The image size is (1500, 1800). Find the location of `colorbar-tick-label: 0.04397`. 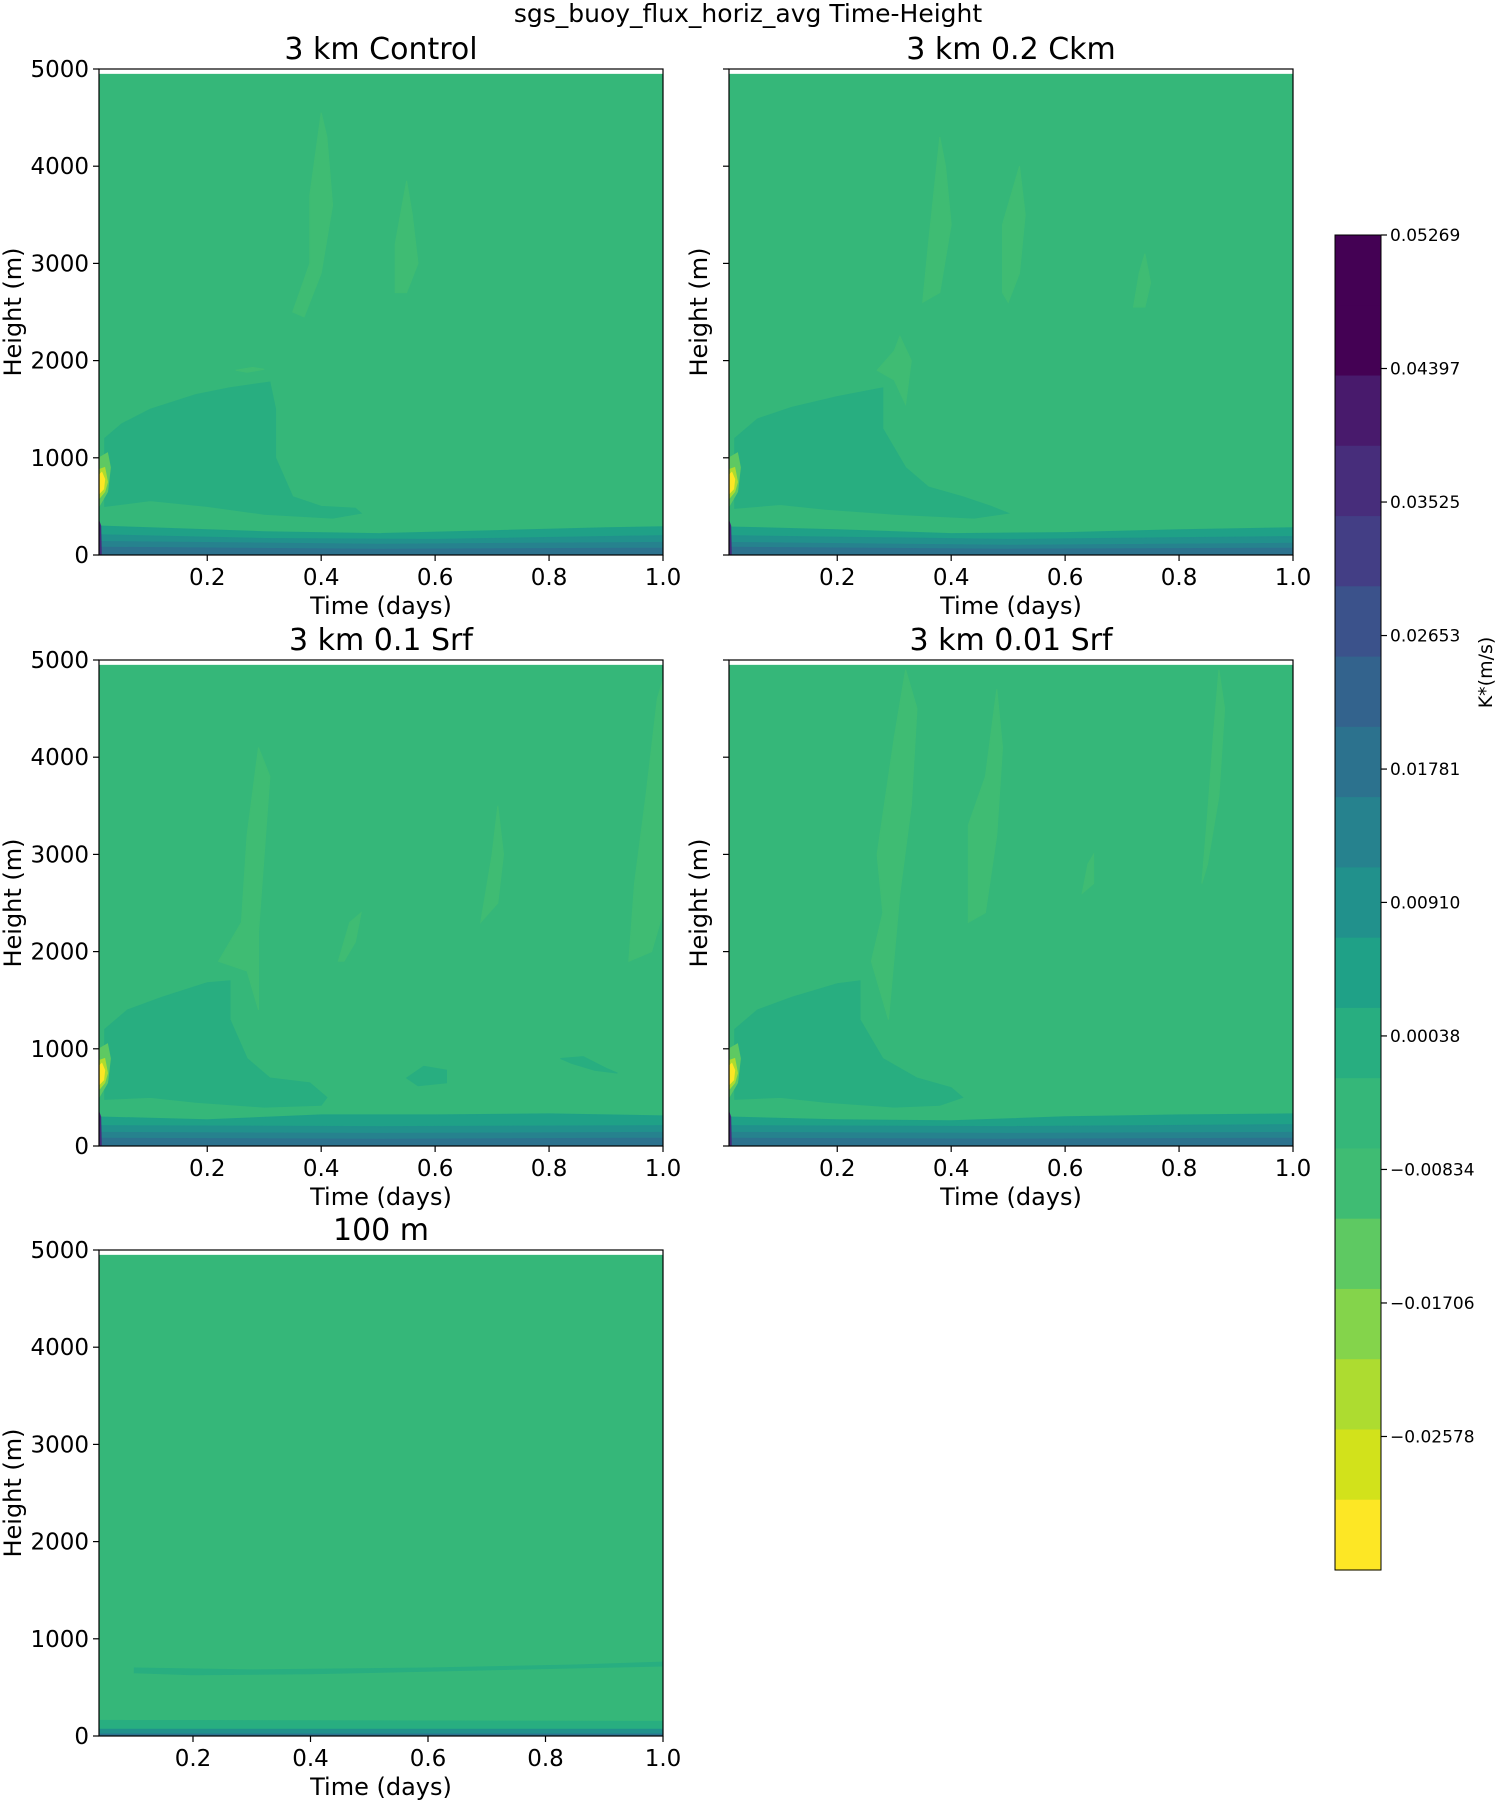

colorbar-tick-label: 0.04397 is located at coordinates (1425, 370).